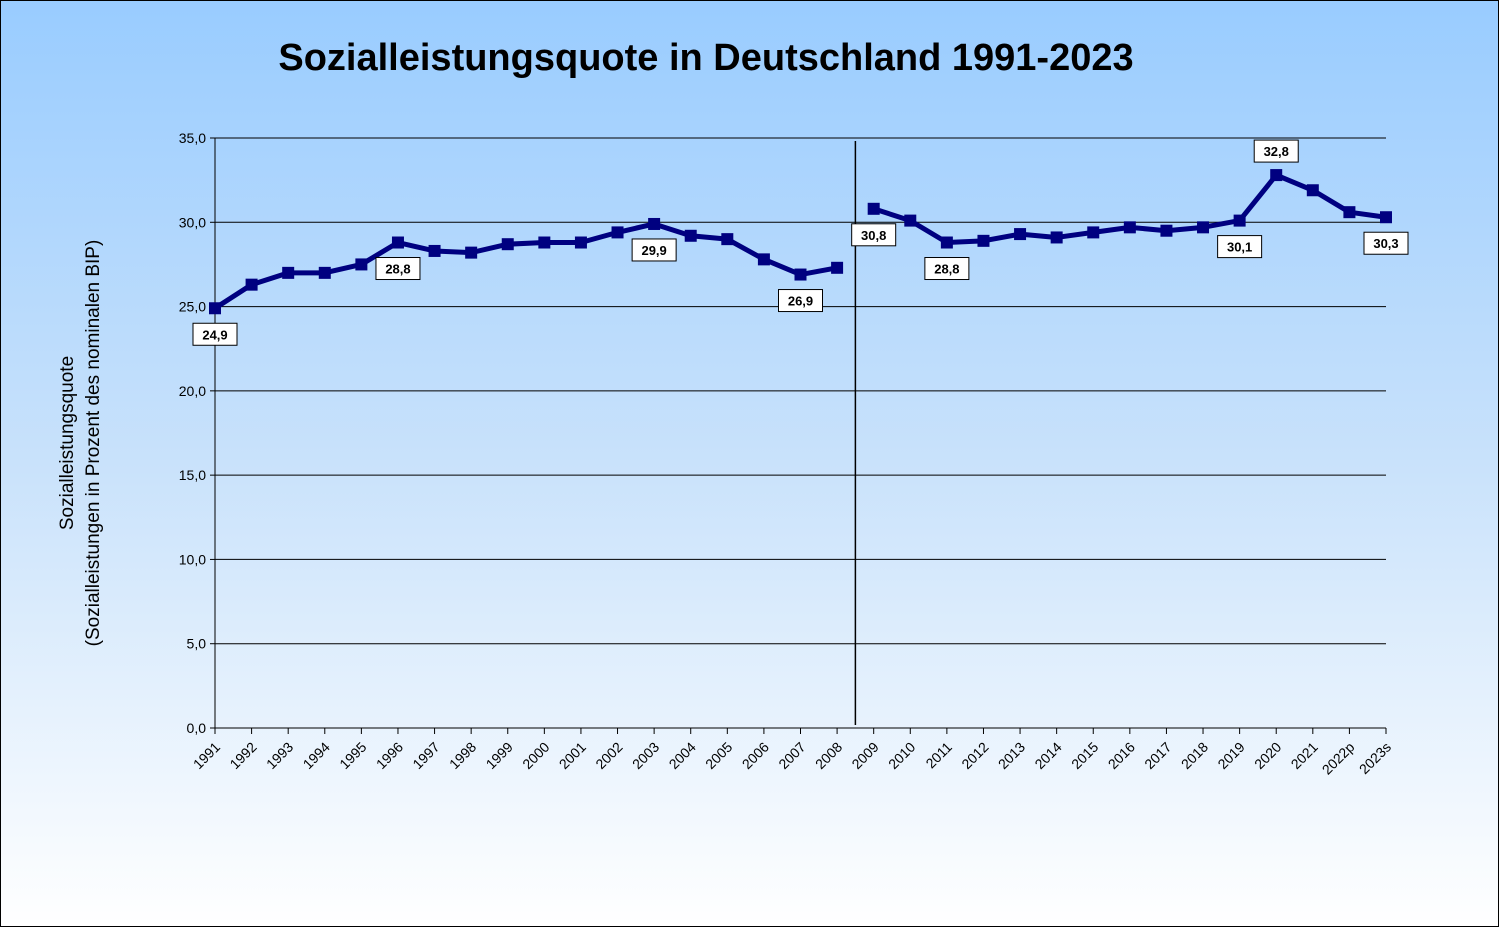 This screenshot has width=1499, height=927. I want to click on x-tick-label: 2021, so click(1304, 755).